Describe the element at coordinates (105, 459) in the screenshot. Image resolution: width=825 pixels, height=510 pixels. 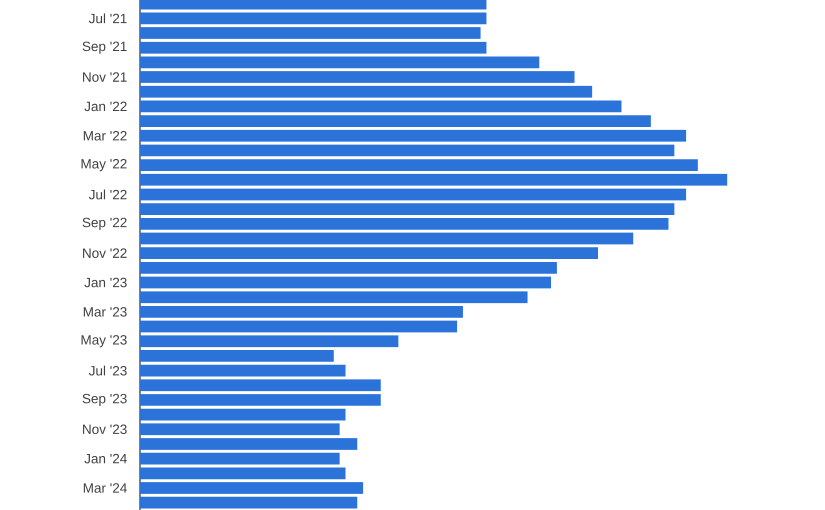
I see `y-tick-label: Jan '24` at that location.